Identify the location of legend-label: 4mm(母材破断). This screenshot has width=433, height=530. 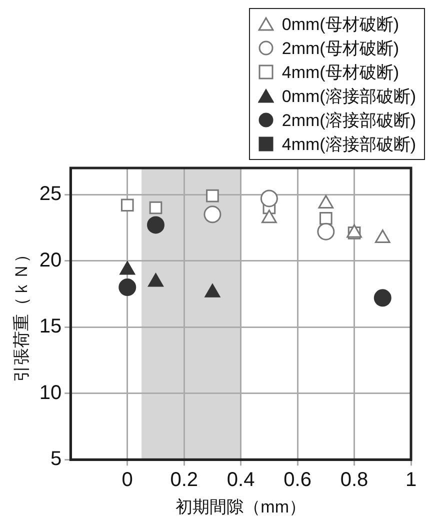
(340, 73).